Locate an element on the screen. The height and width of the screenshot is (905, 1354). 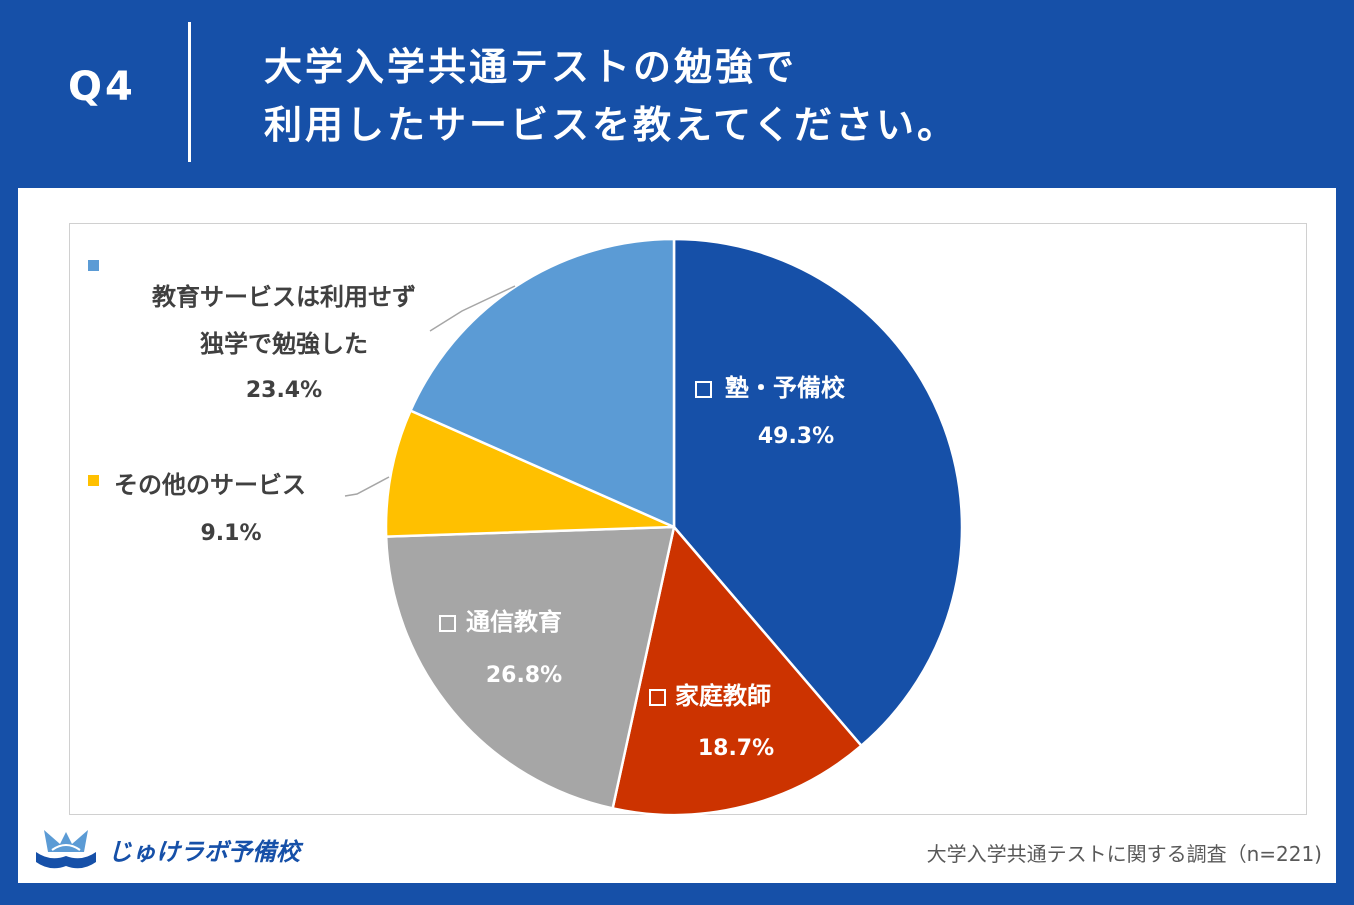
slice-value-tutor: 18.7% is located at coordinates (736, 748).